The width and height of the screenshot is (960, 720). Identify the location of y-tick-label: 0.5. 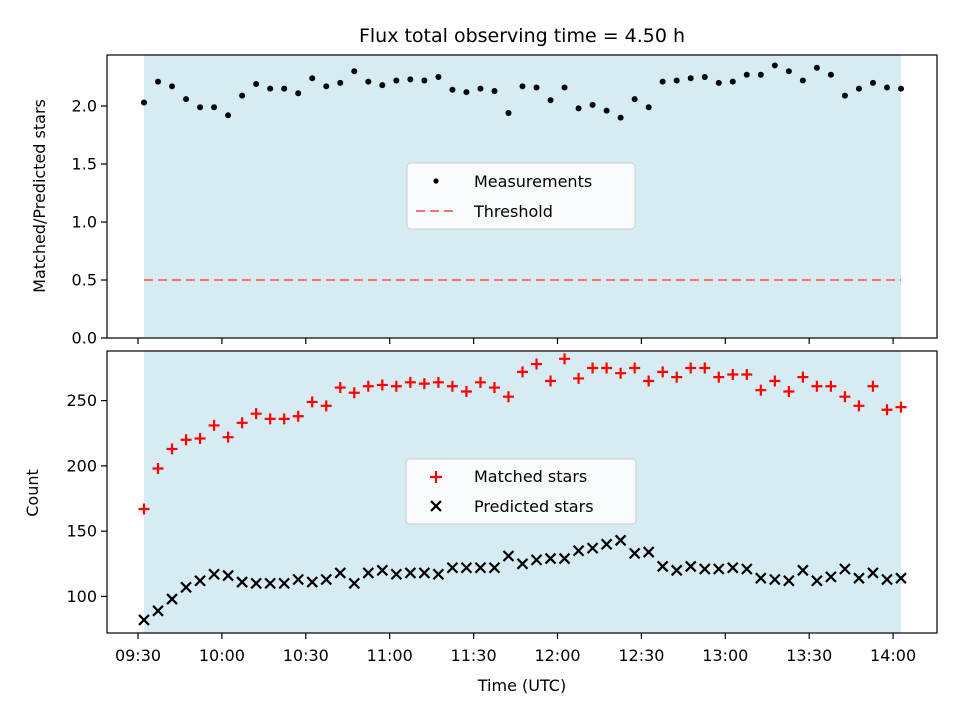
(84, 280).